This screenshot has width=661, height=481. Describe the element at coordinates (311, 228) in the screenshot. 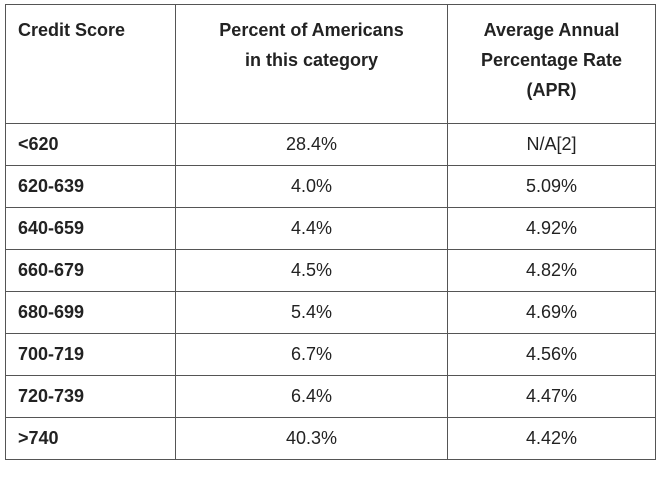

I see `percent-cell: 4.4%` at that location.